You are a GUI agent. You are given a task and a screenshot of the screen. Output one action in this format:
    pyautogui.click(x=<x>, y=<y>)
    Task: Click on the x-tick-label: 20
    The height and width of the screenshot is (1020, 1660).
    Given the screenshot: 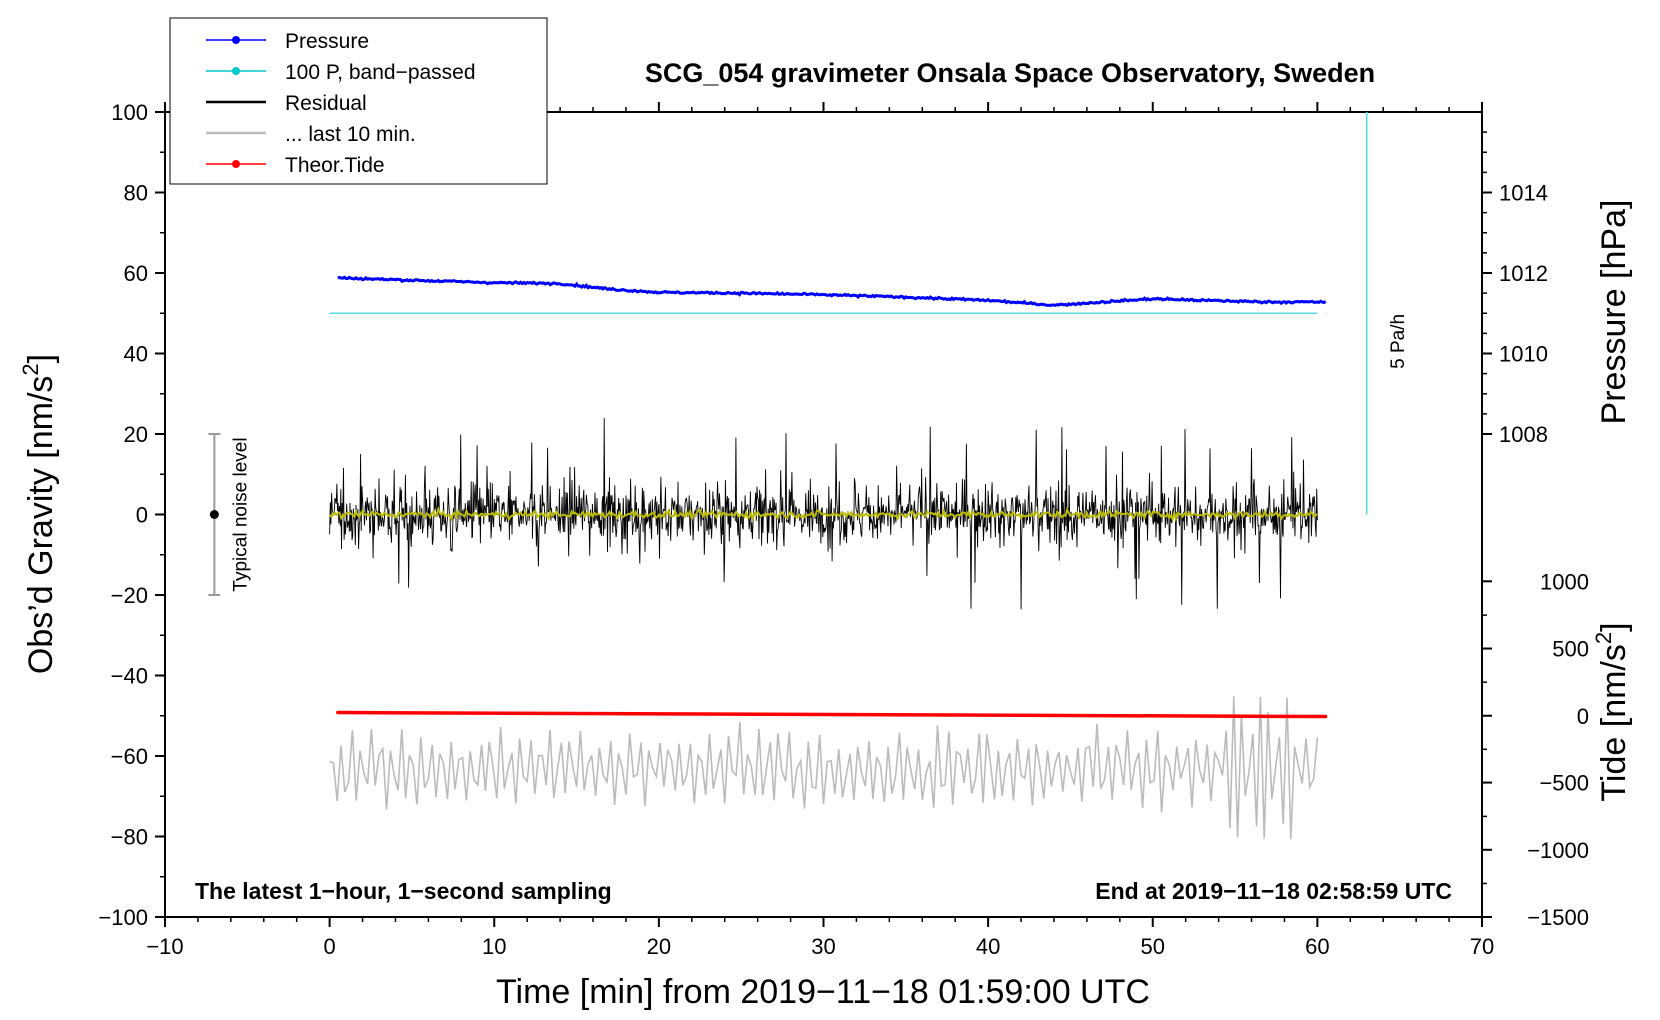 What is the action you would take?
    pyautogui.click(x=659, y=946)
    